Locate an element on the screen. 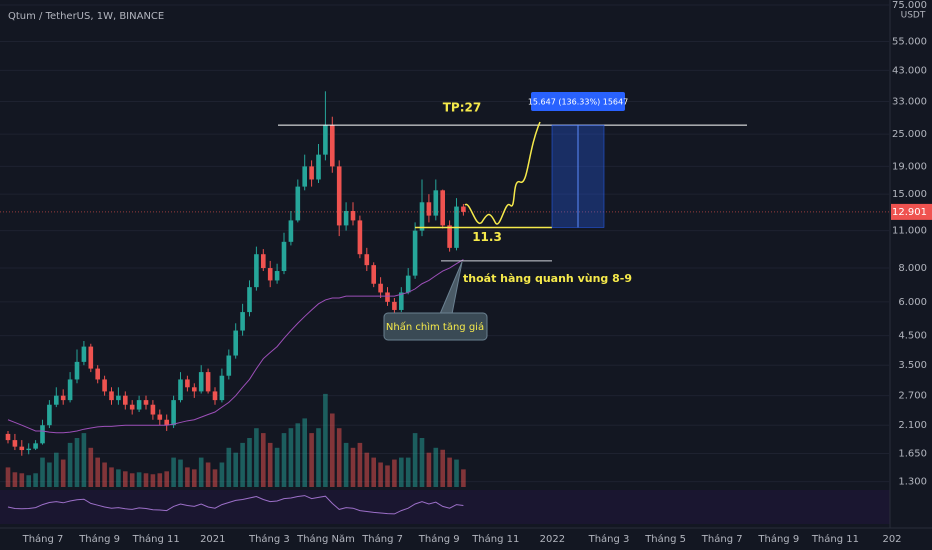 Image resolution: width=932 pixels, height=550 pixels. y-tick-label: 1.300 is located at coordinates (912, 482).